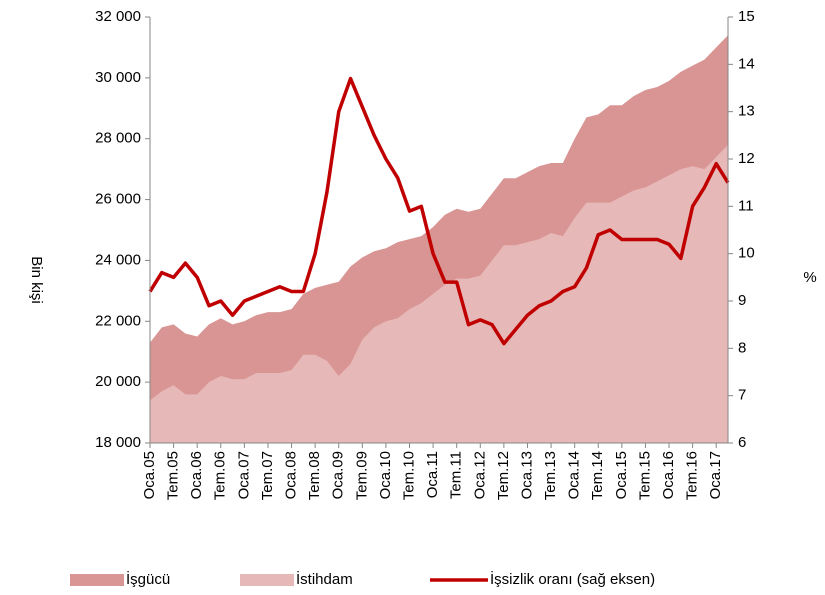 This screenshot has width=825, height=595. I want to click on y-axis-label: Bin kişi, so click(36, 280).